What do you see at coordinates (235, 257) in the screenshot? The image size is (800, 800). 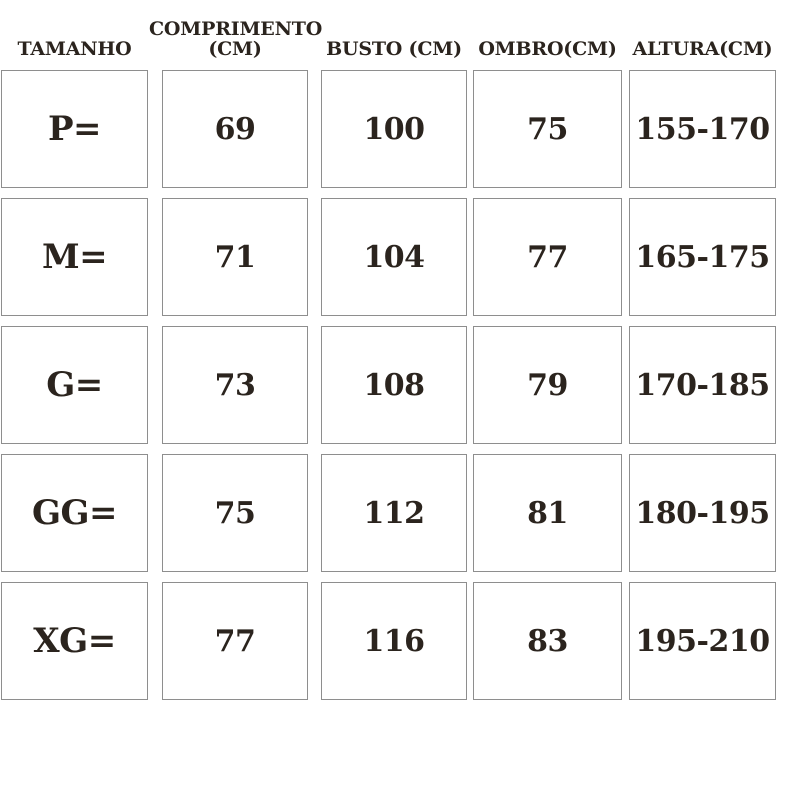 I see `table-cell: 71` at bounding box center [235, 257].